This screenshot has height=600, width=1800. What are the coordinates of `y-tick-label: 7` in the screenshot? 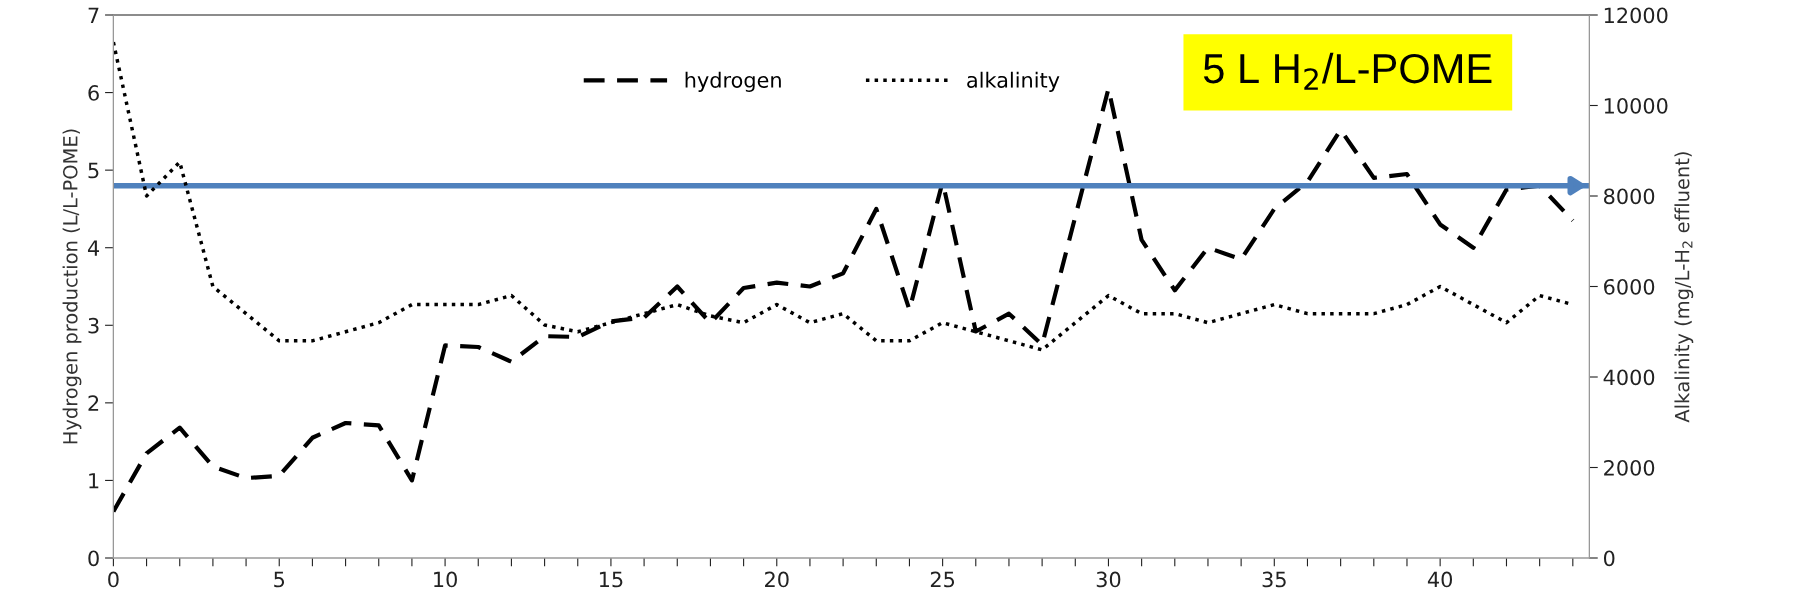 It's located at (93, 15).